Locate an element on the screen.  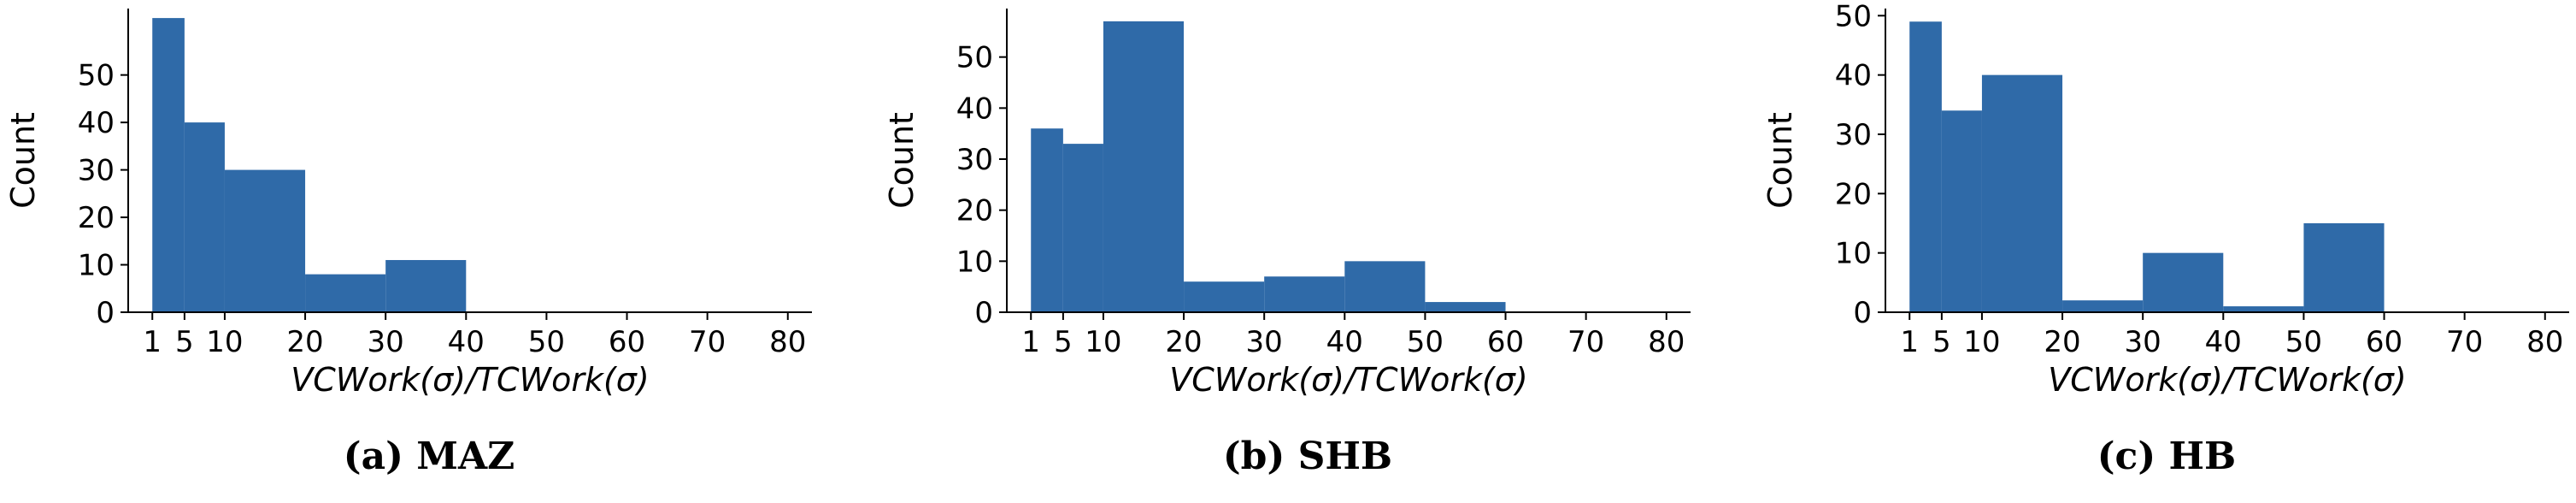
caption-maz: (a) MAZ is located at coordinates (429, 456).